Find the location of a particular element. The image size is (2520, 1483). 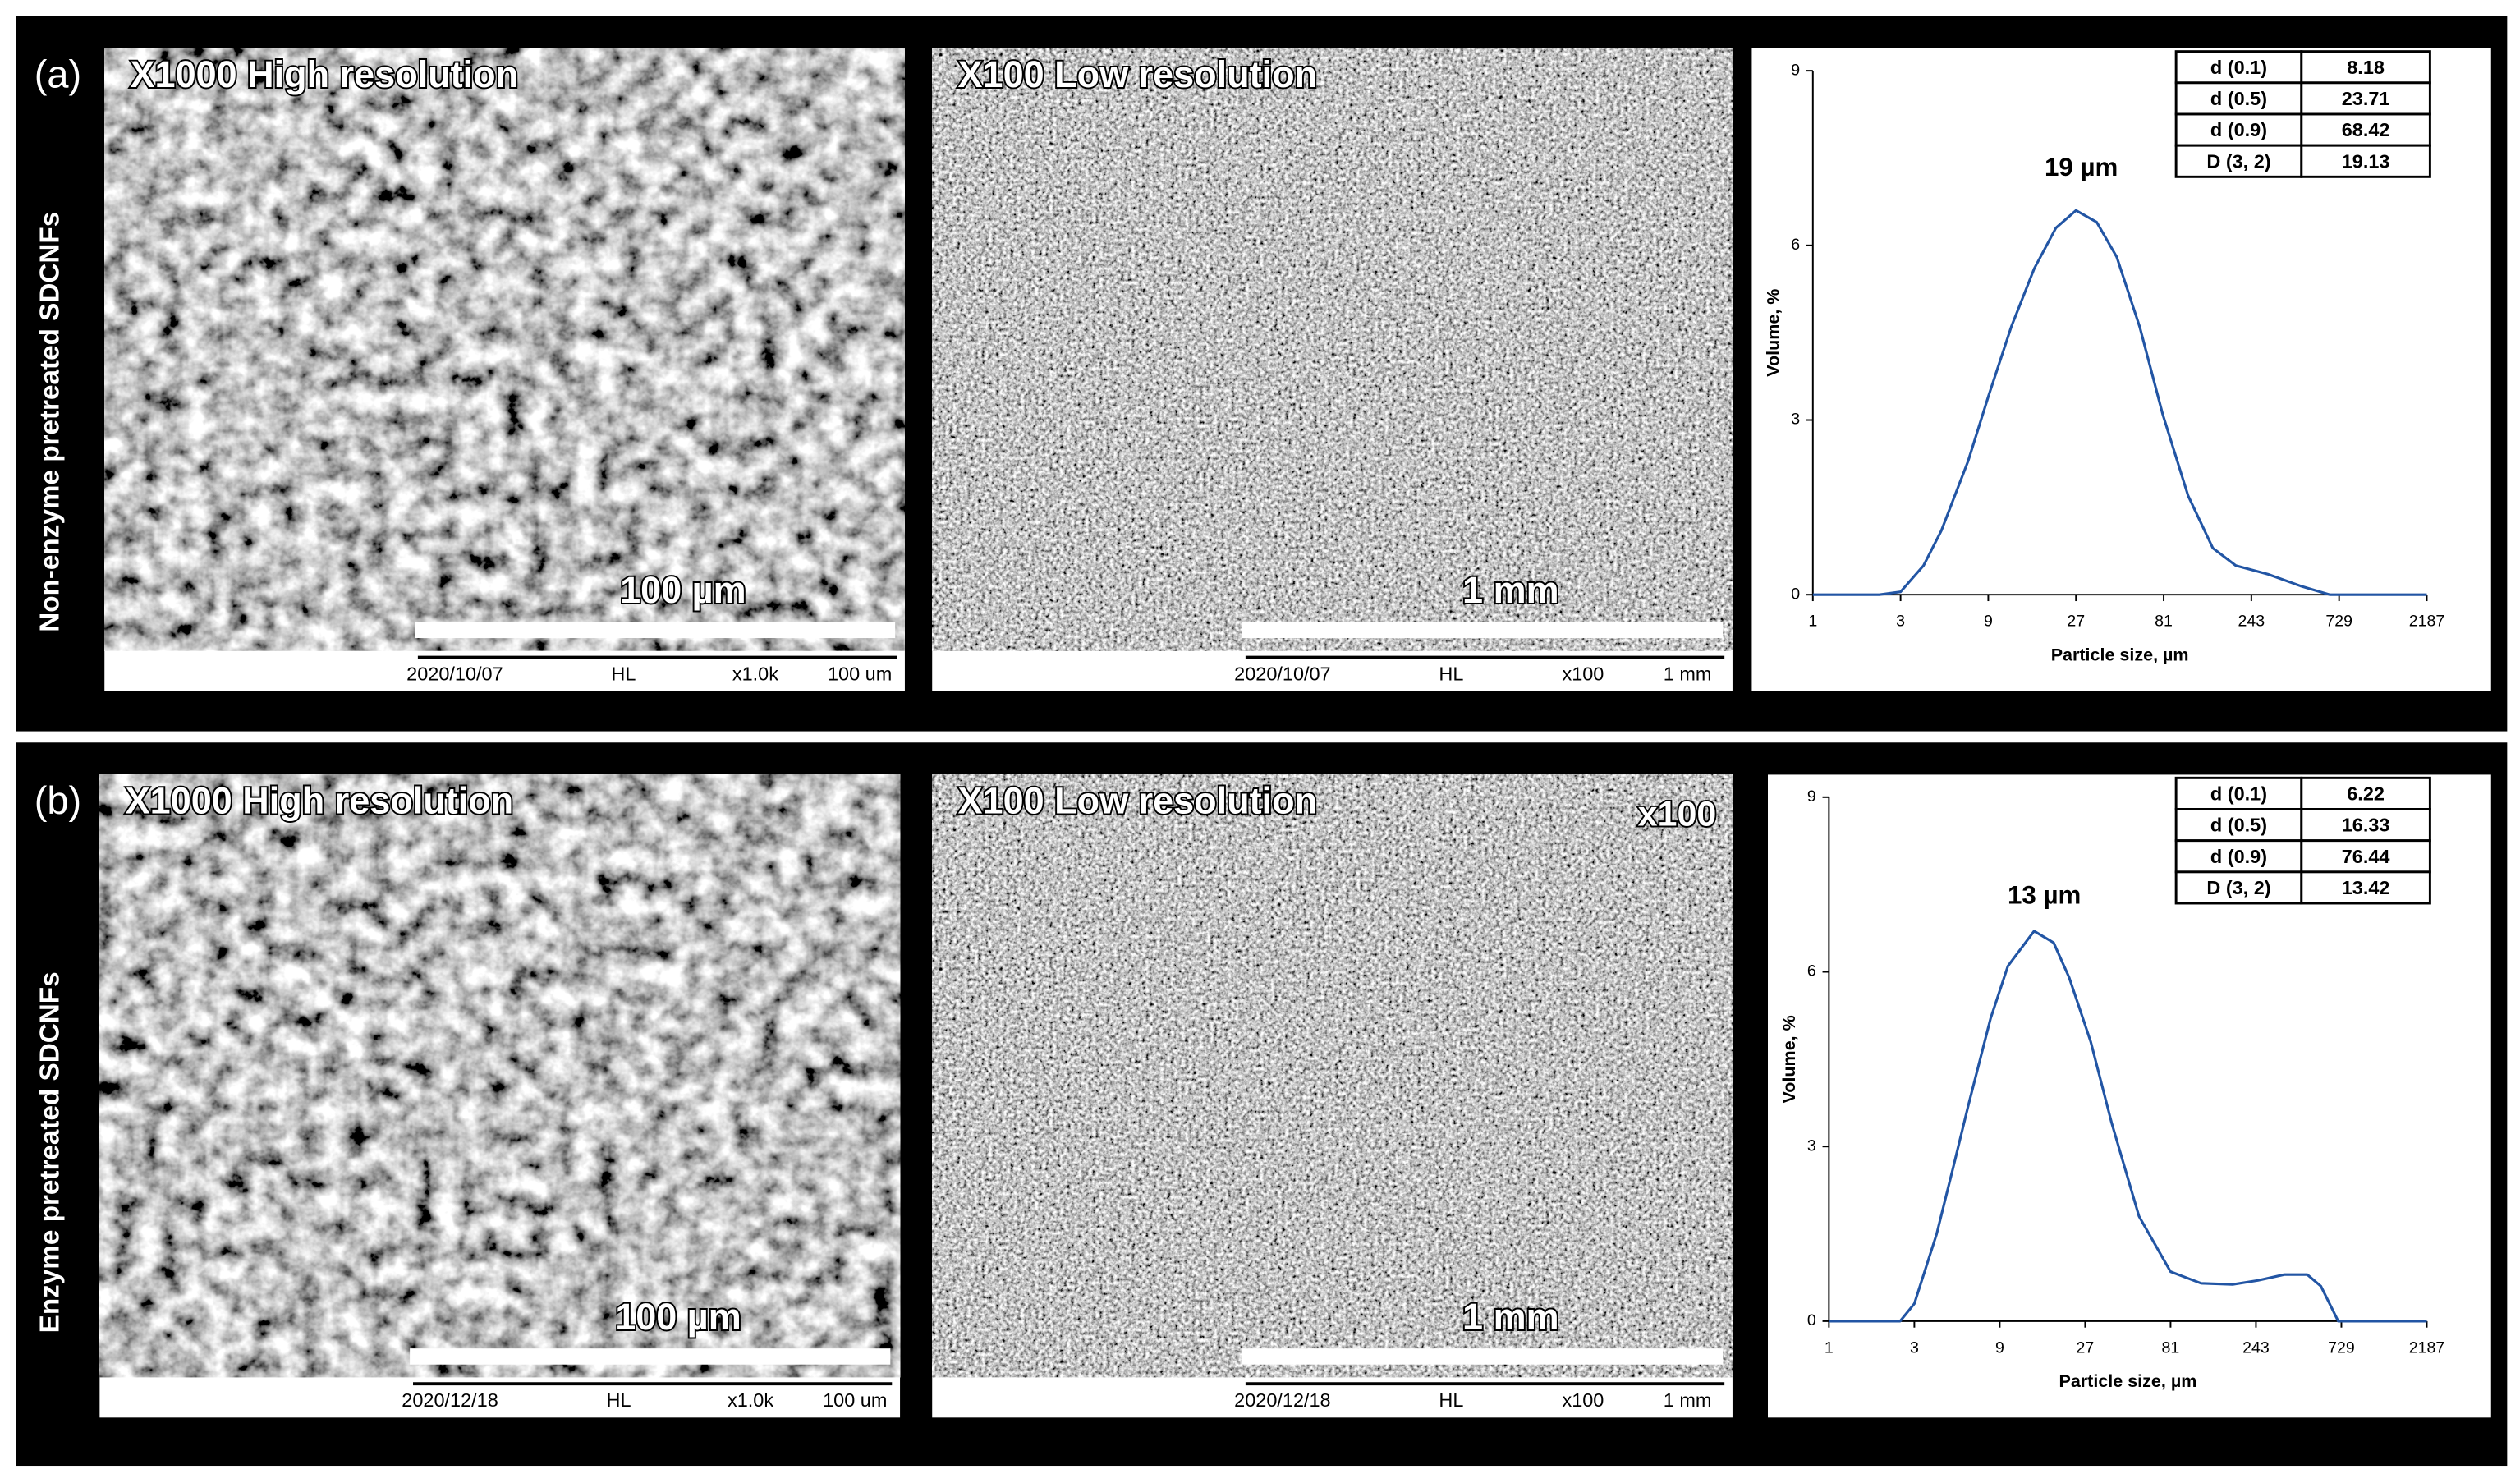

table-text: 19.13 is located at coordinates (2366, 161).